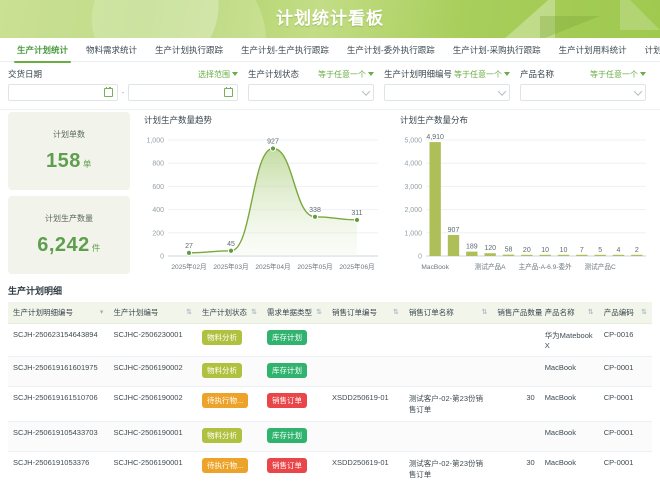 This screenshot has width=660, height=484. I want to click on data-label: 27, so click(189, 246).